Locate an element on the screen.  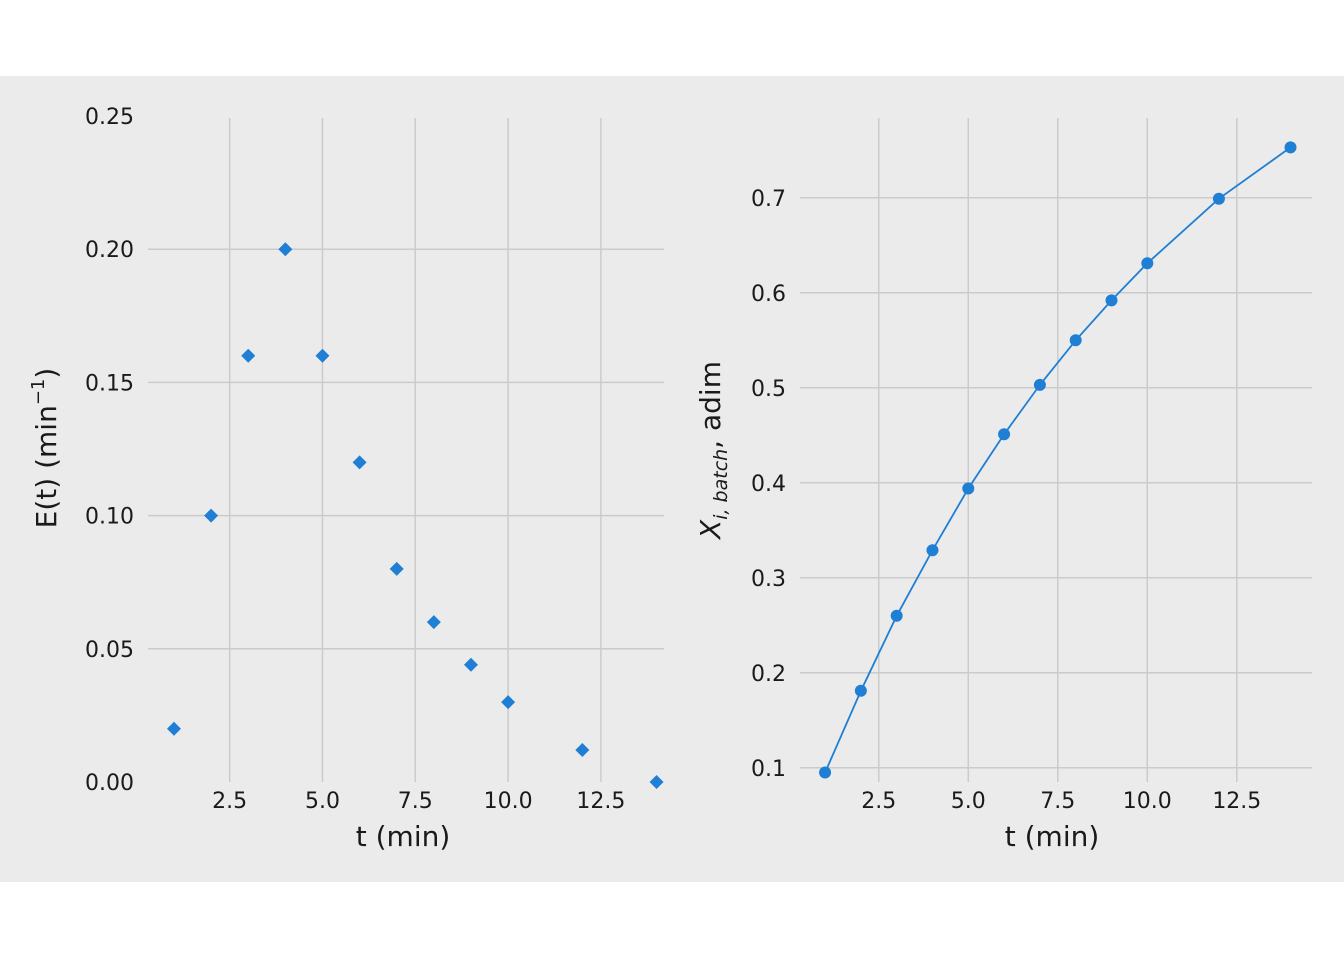
left-x-tick-label: 5.0 is located at coordinates (322, 801).